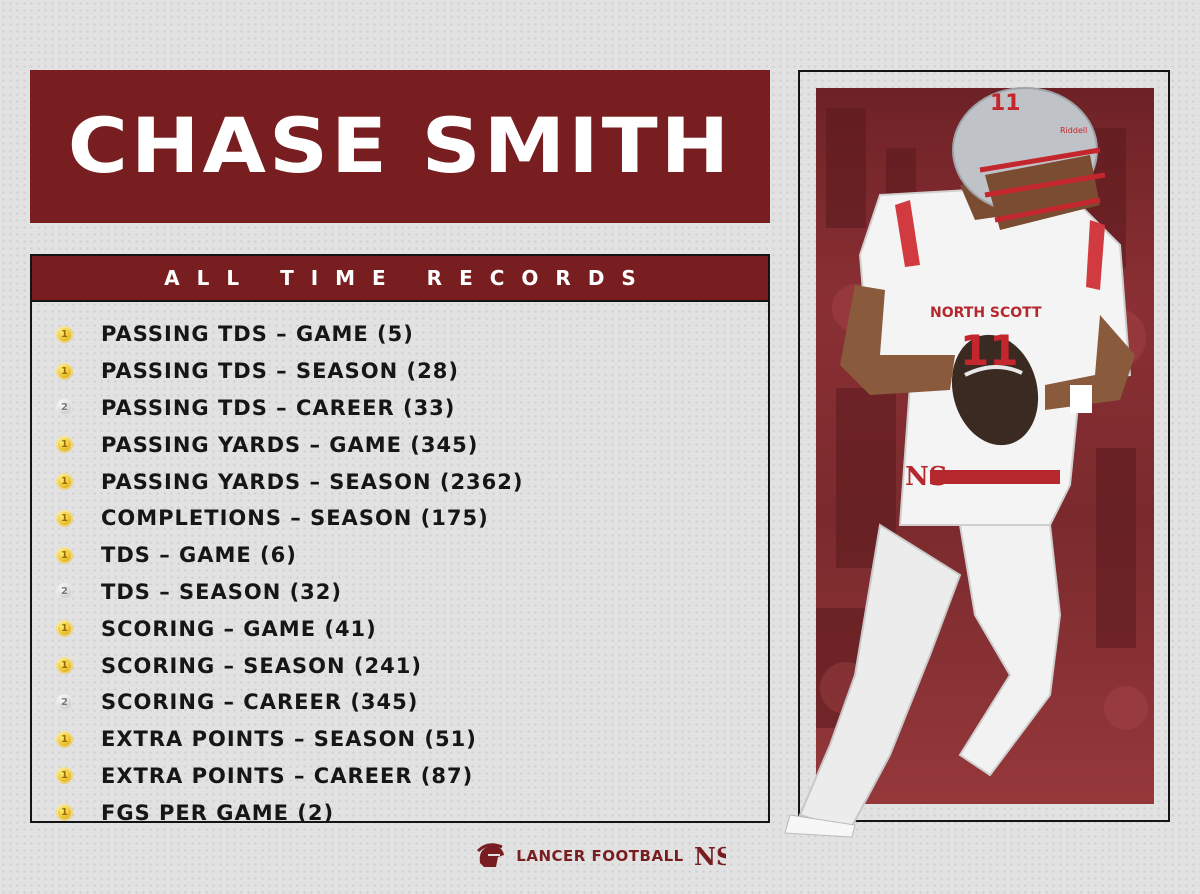 Image resolution: width=1200 pixels, height=894 pixels. I want to click on helmet-number: 11, so click(1005, 103).